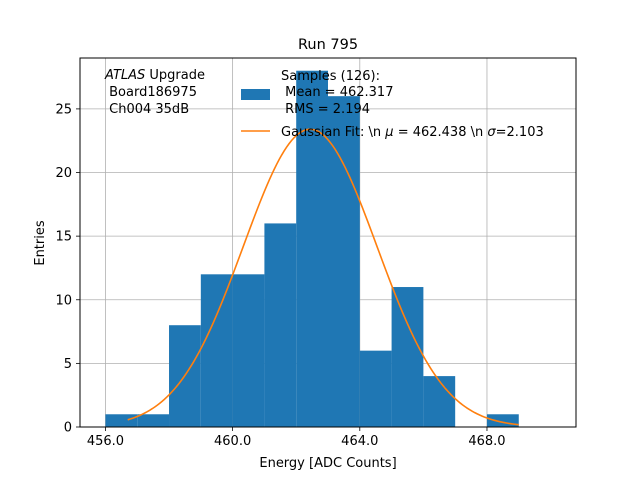 The height and width of the screenshot is (480, 640). Describe the element at coordinates (63, 300) in the screenshot. I see `y-tick-label: 10` at that location.